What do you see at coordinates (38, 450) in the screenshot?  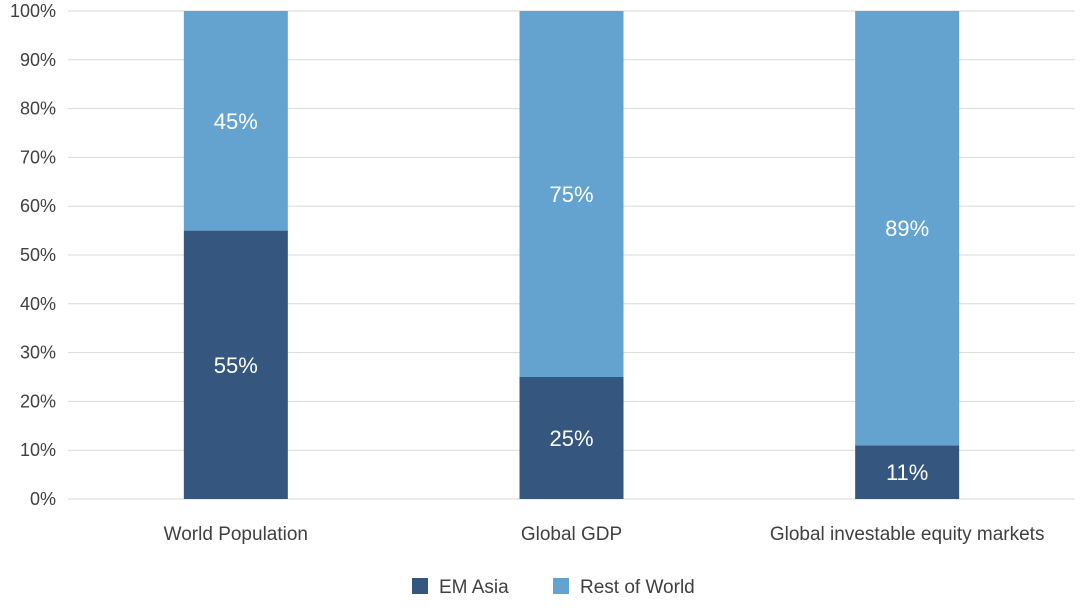 I see `y-tick-label: 10%` at bounding box center [38, 450].